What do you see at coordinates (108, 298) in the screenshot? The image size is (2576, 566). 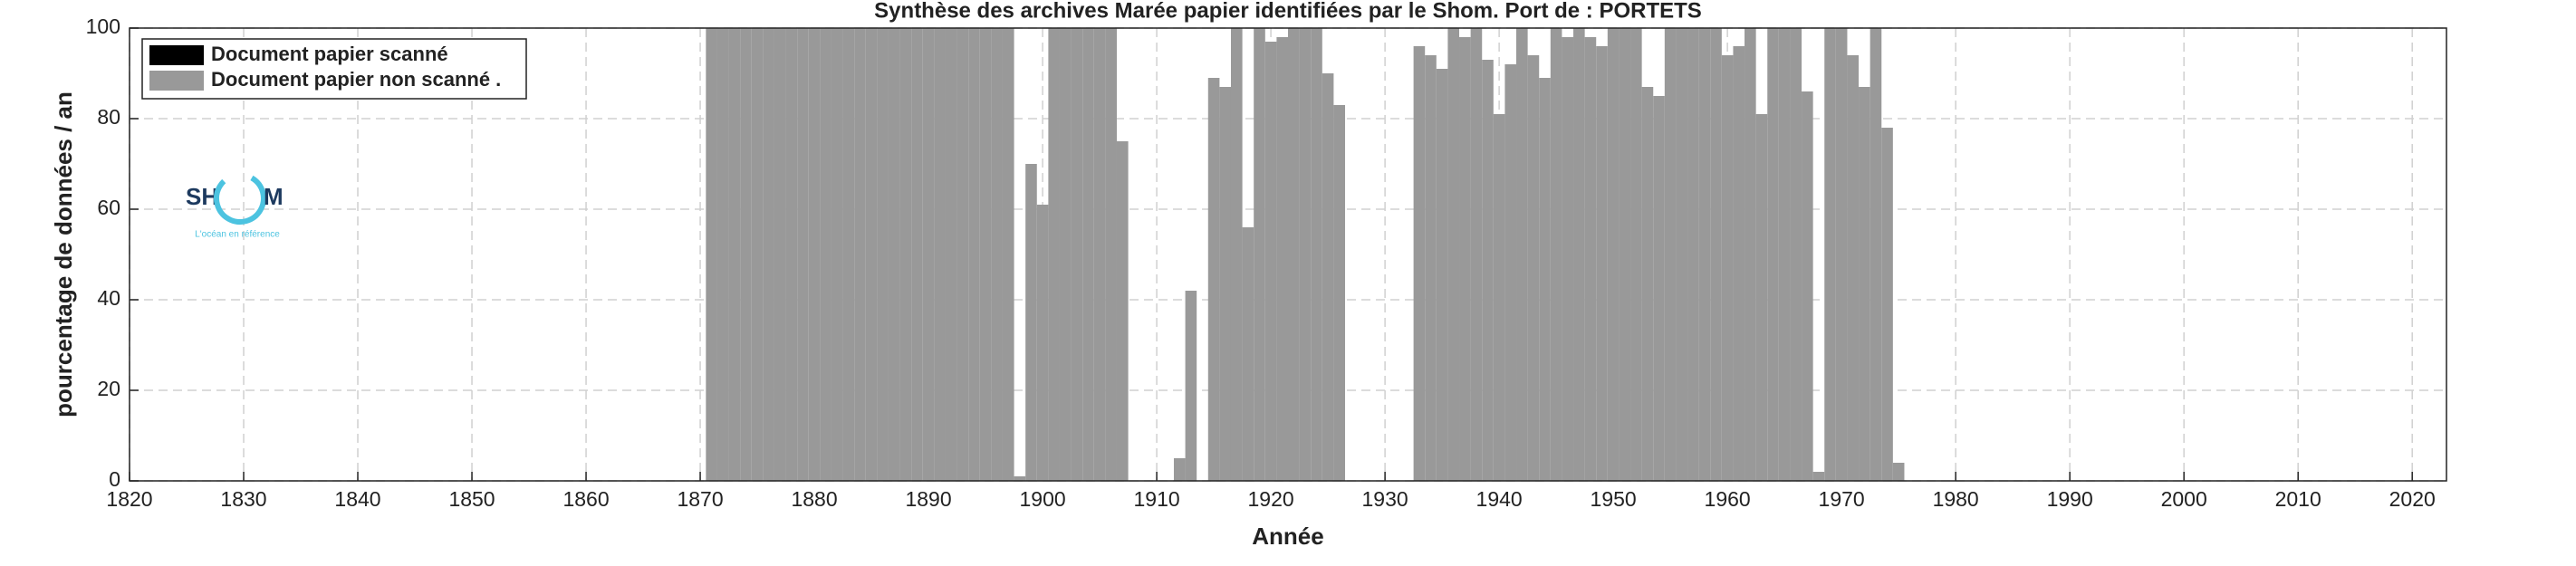 I see `y-tick-label: 40` at bounding box center [108, 298].